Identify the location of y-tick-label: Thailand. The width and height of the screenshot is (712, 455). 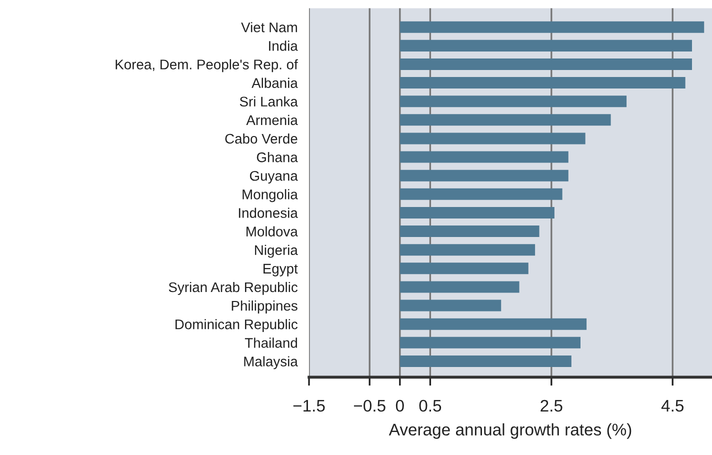
(271, 343).